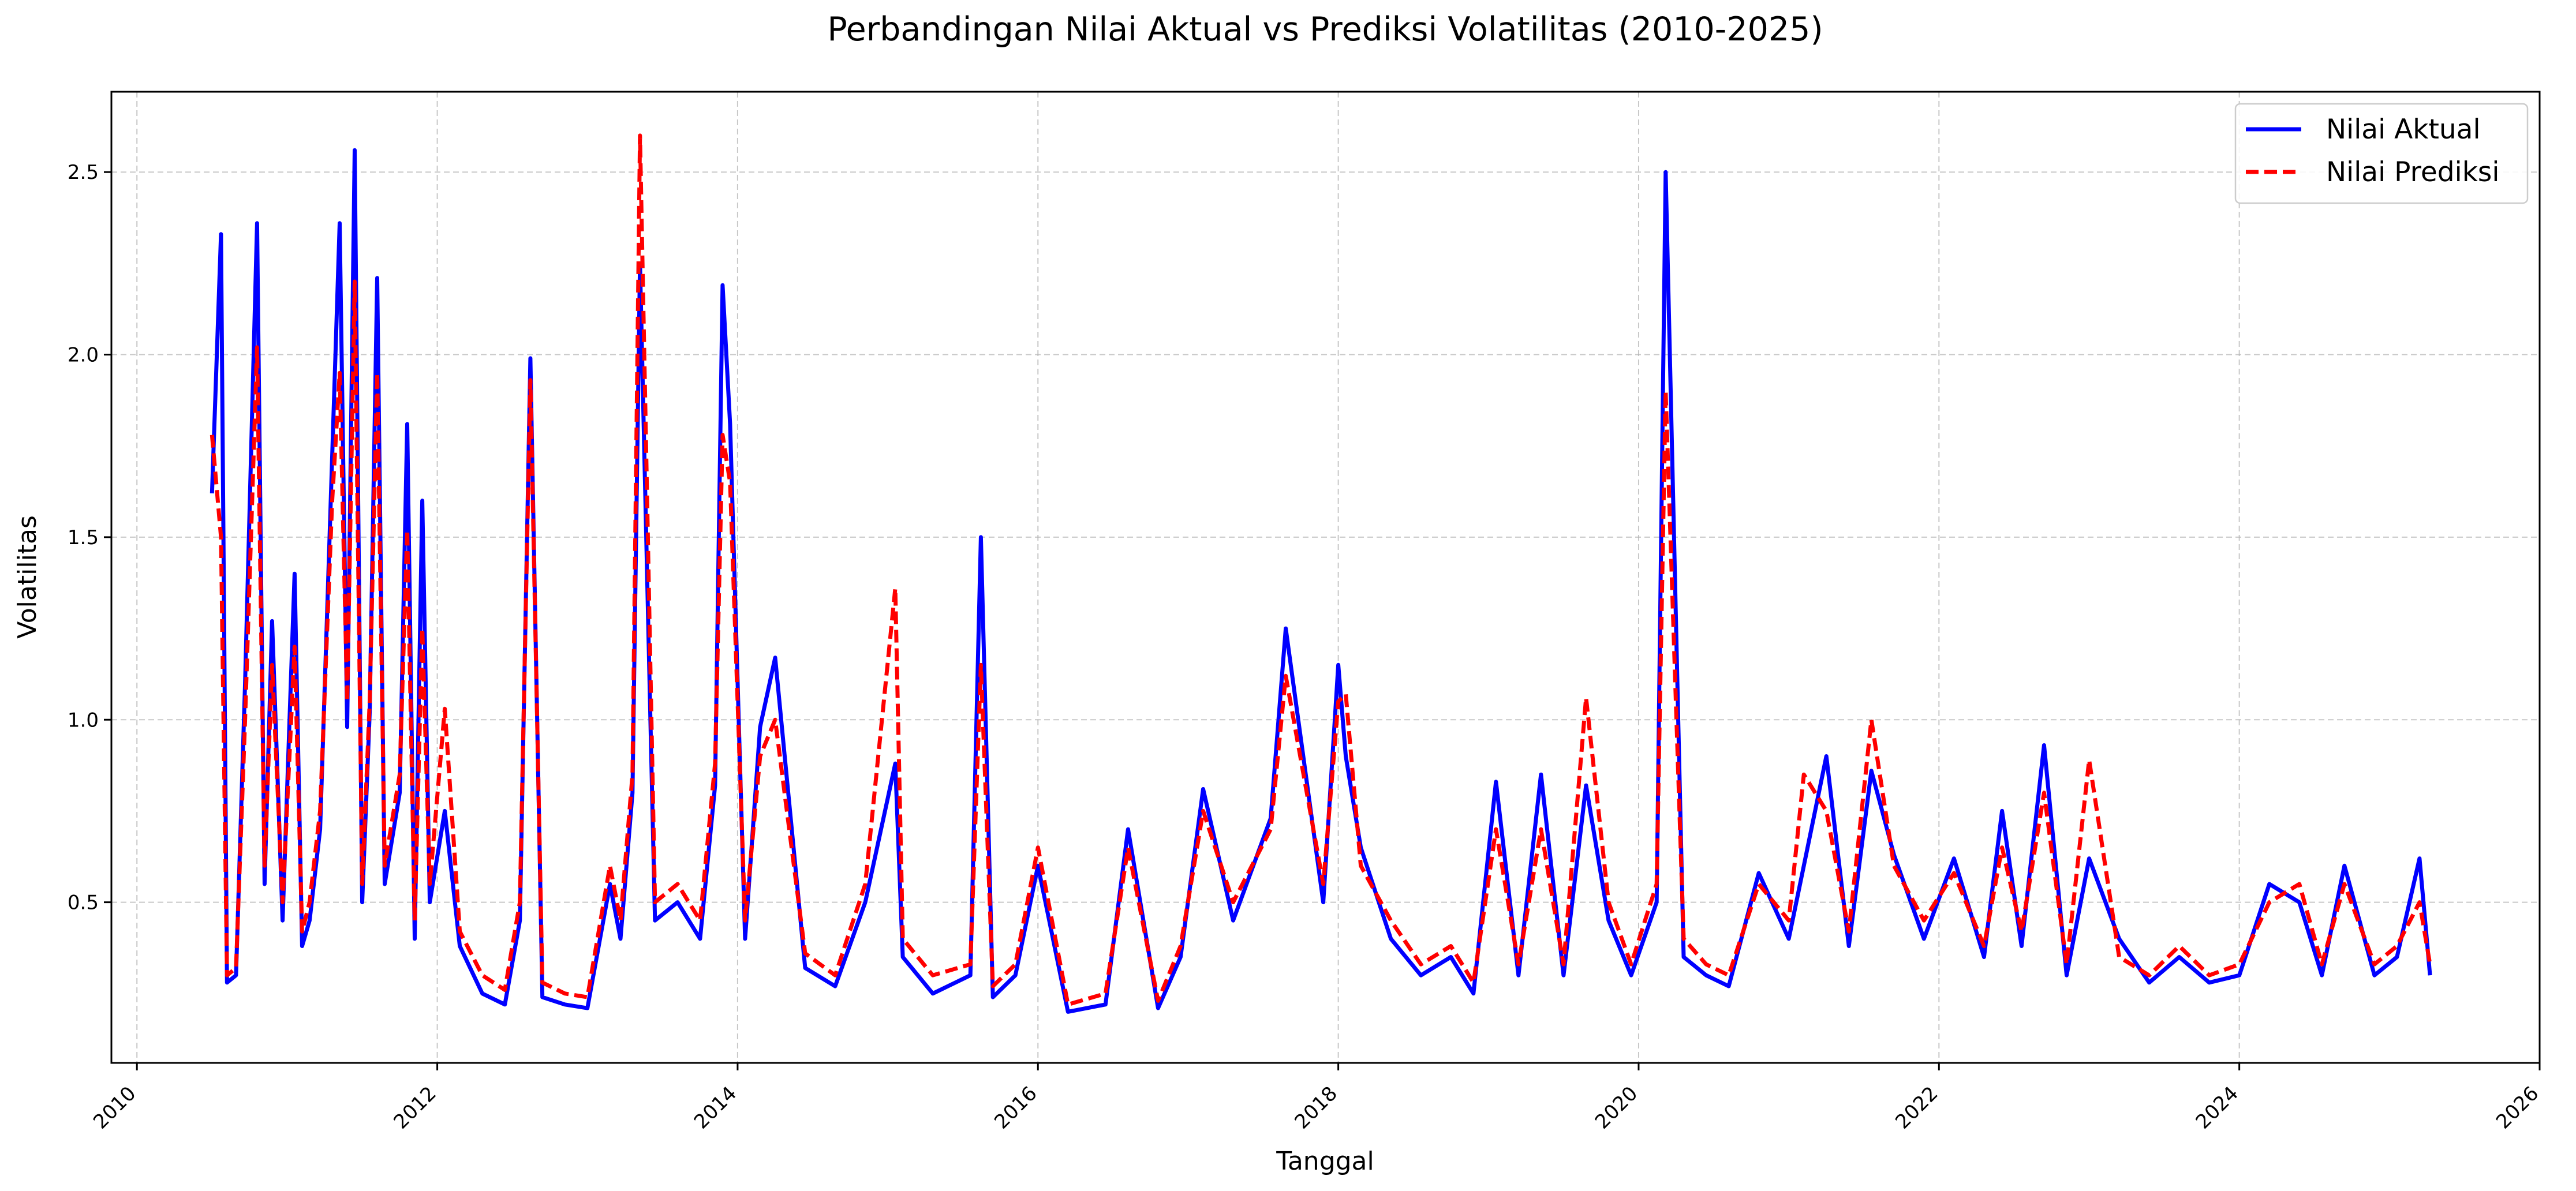 Image resolution: width=2576 pixels, height=1191 pixels. What do you see at coordinates (83, 355) in the screenshot?
I see `y-tick-label: 2.0` at bounding box center [83, 355].